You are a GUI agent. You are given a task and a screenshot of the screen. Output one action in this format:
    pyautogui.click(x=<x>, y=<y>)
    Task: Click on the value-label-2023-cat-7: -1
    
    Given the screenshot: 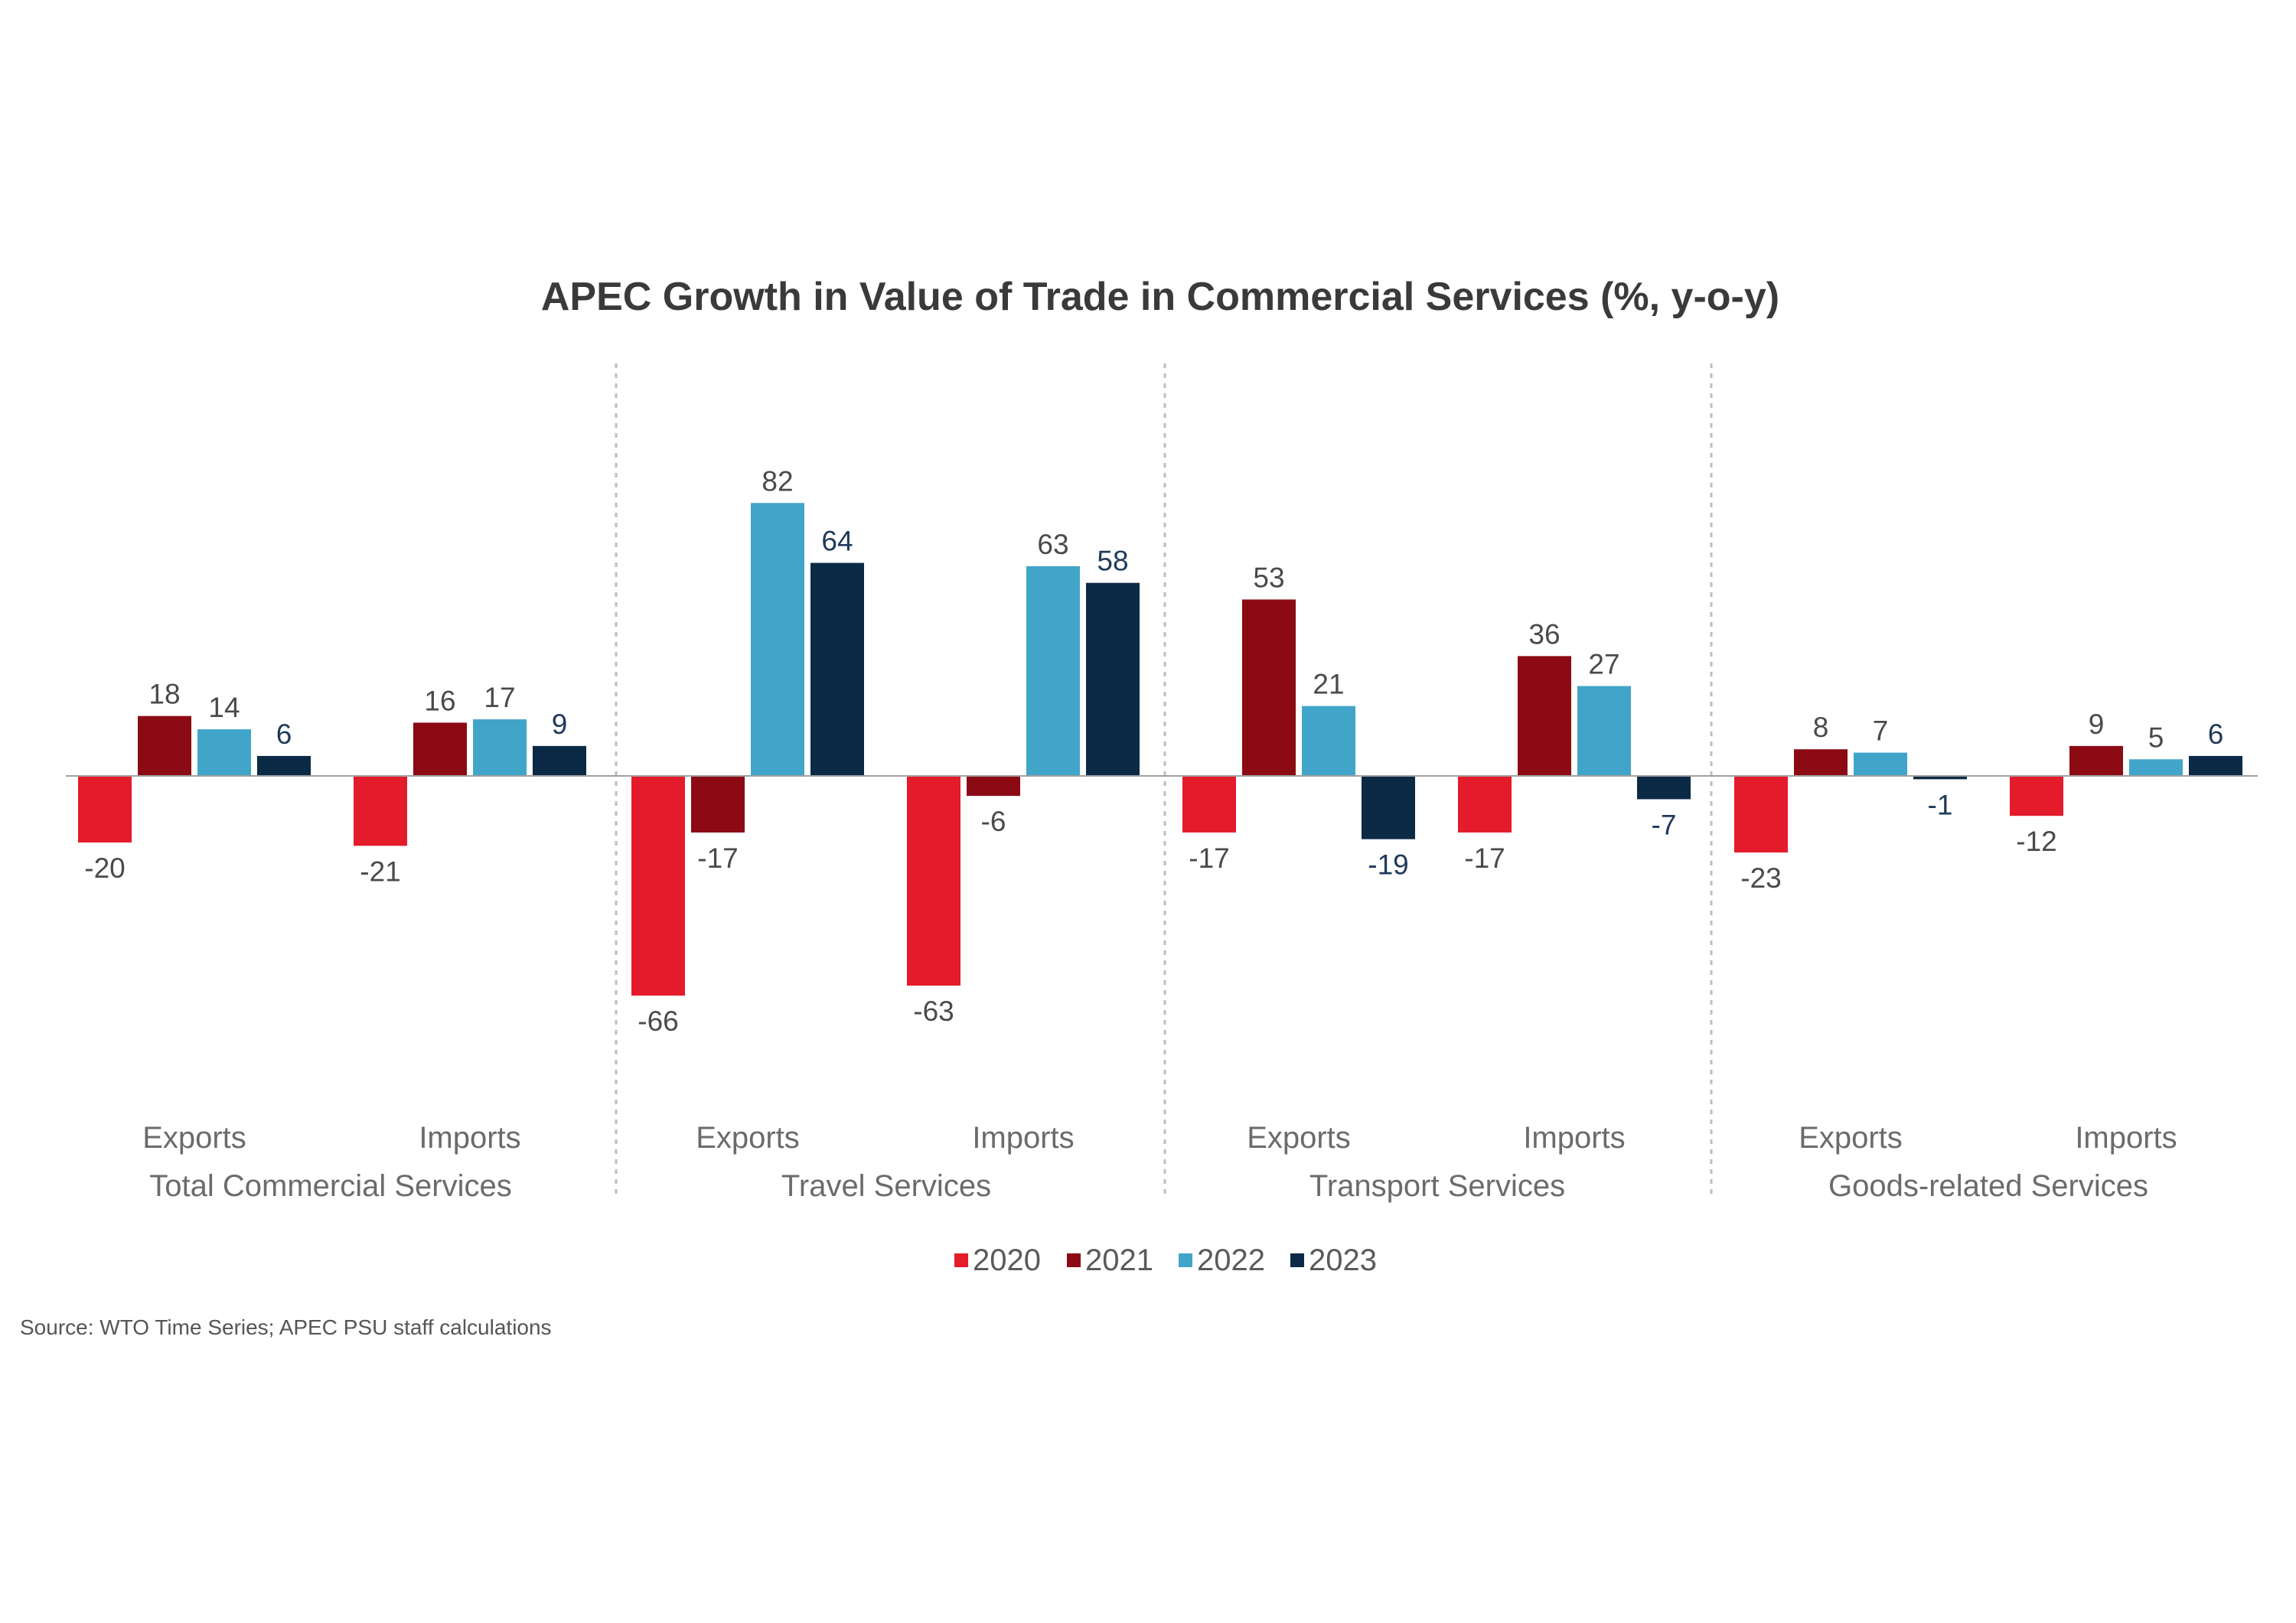 What is the action you would take?
    pyautogui.click(x=1940, y=804)
    